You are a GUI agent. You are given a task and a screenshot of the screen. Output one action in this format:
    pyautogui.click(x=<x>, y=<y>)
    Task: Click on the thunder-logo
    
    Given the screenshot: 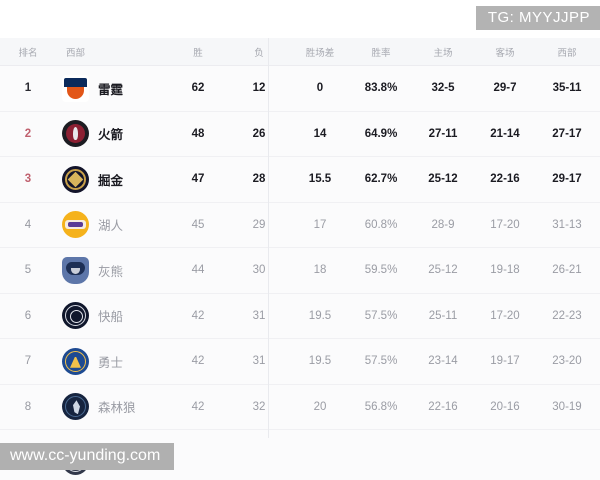 What is the action you would take?
    pyautogui.click(x=75, y=88)
    